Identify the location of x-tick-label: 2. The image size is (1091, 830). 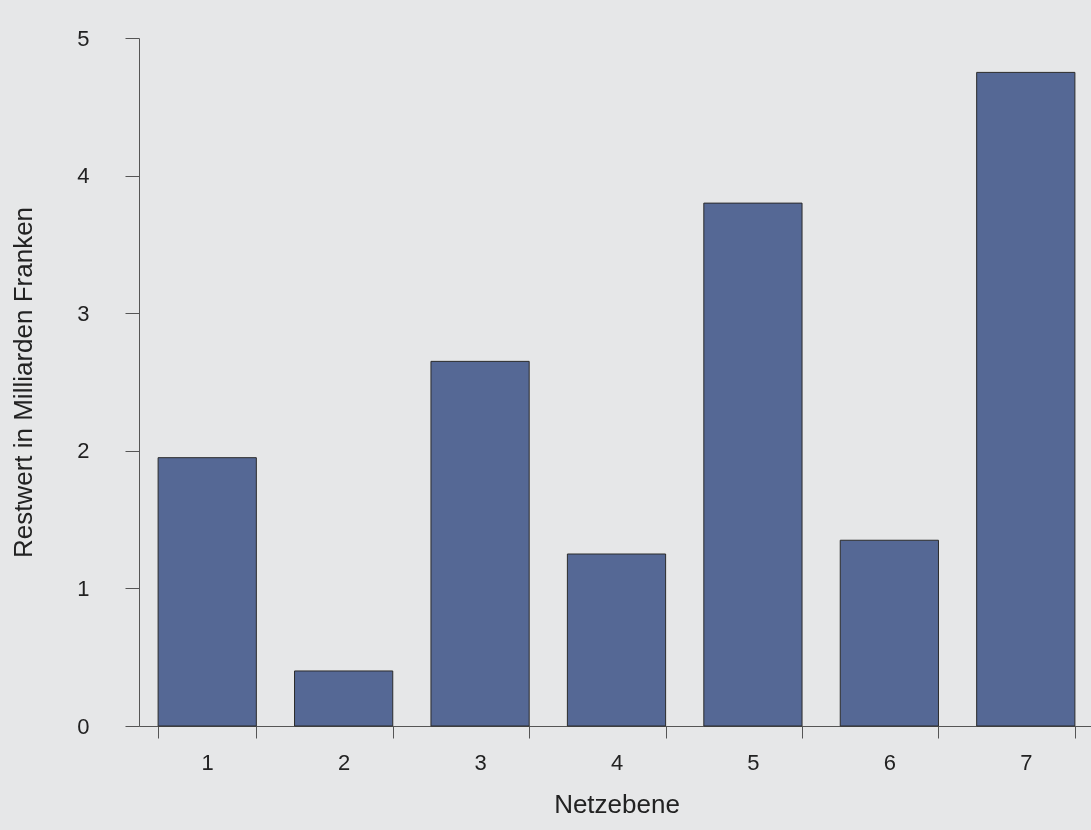
(344, 762).